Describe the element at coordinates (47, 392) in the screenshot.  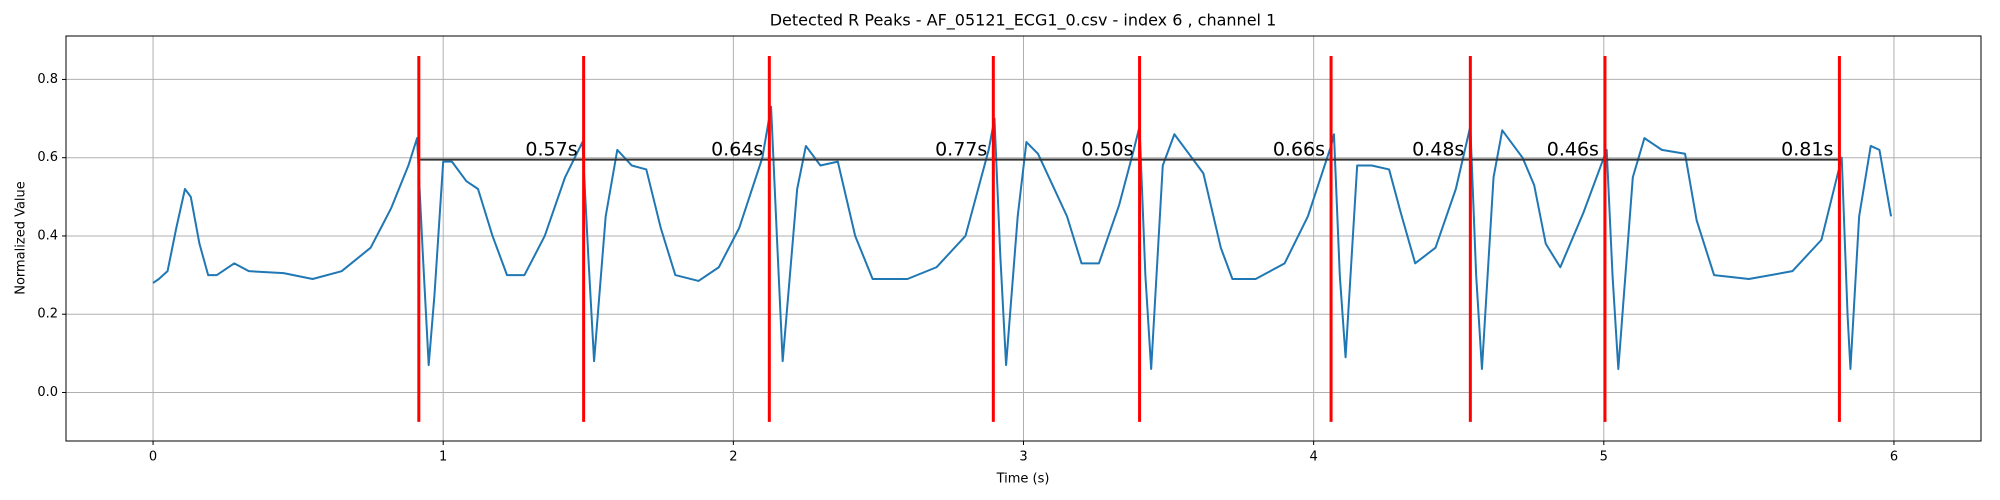
I see `y-tick-label: 0.0` at that location.